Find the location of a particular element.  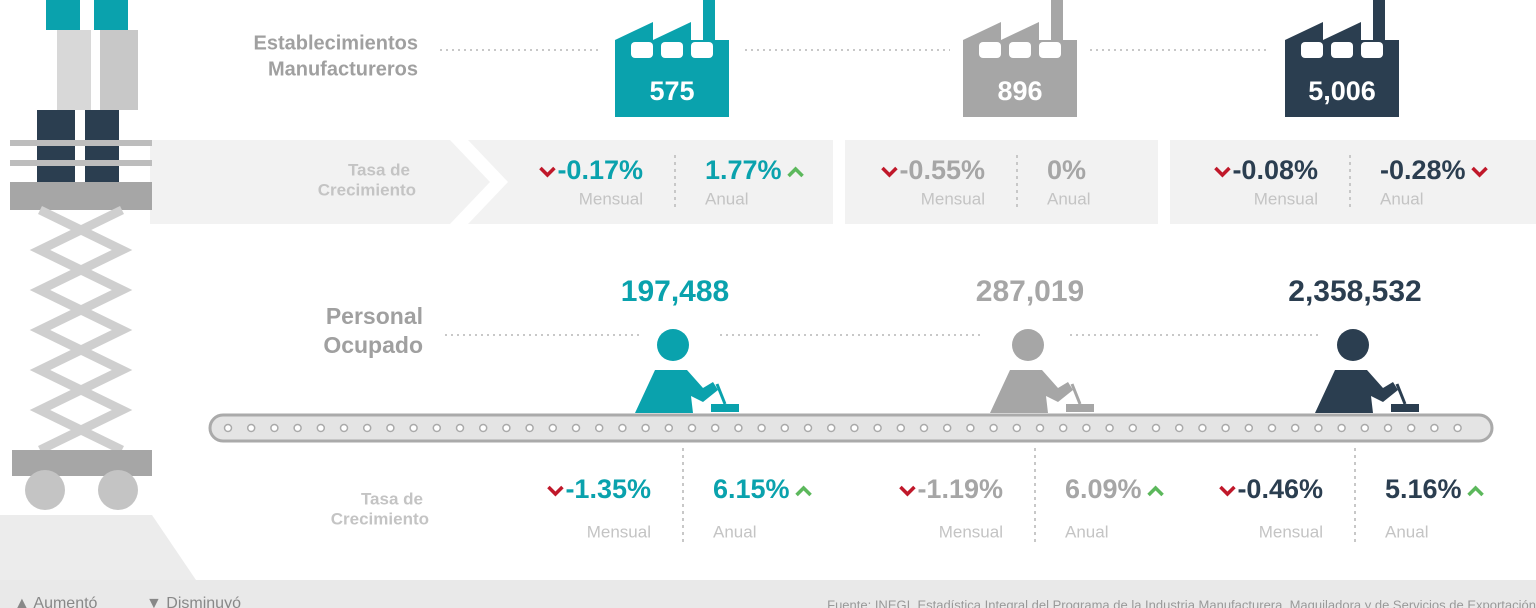

label: Establecimientos is located at coordinates (335, 43).